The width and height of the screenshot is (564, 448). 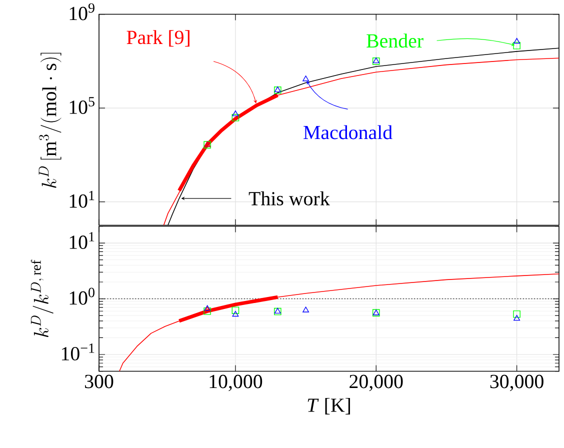 What do you see at coordinates (376, 382) in the screenshot?
I see `x-tick-label: 20,000` at bounding box center [376, 382].